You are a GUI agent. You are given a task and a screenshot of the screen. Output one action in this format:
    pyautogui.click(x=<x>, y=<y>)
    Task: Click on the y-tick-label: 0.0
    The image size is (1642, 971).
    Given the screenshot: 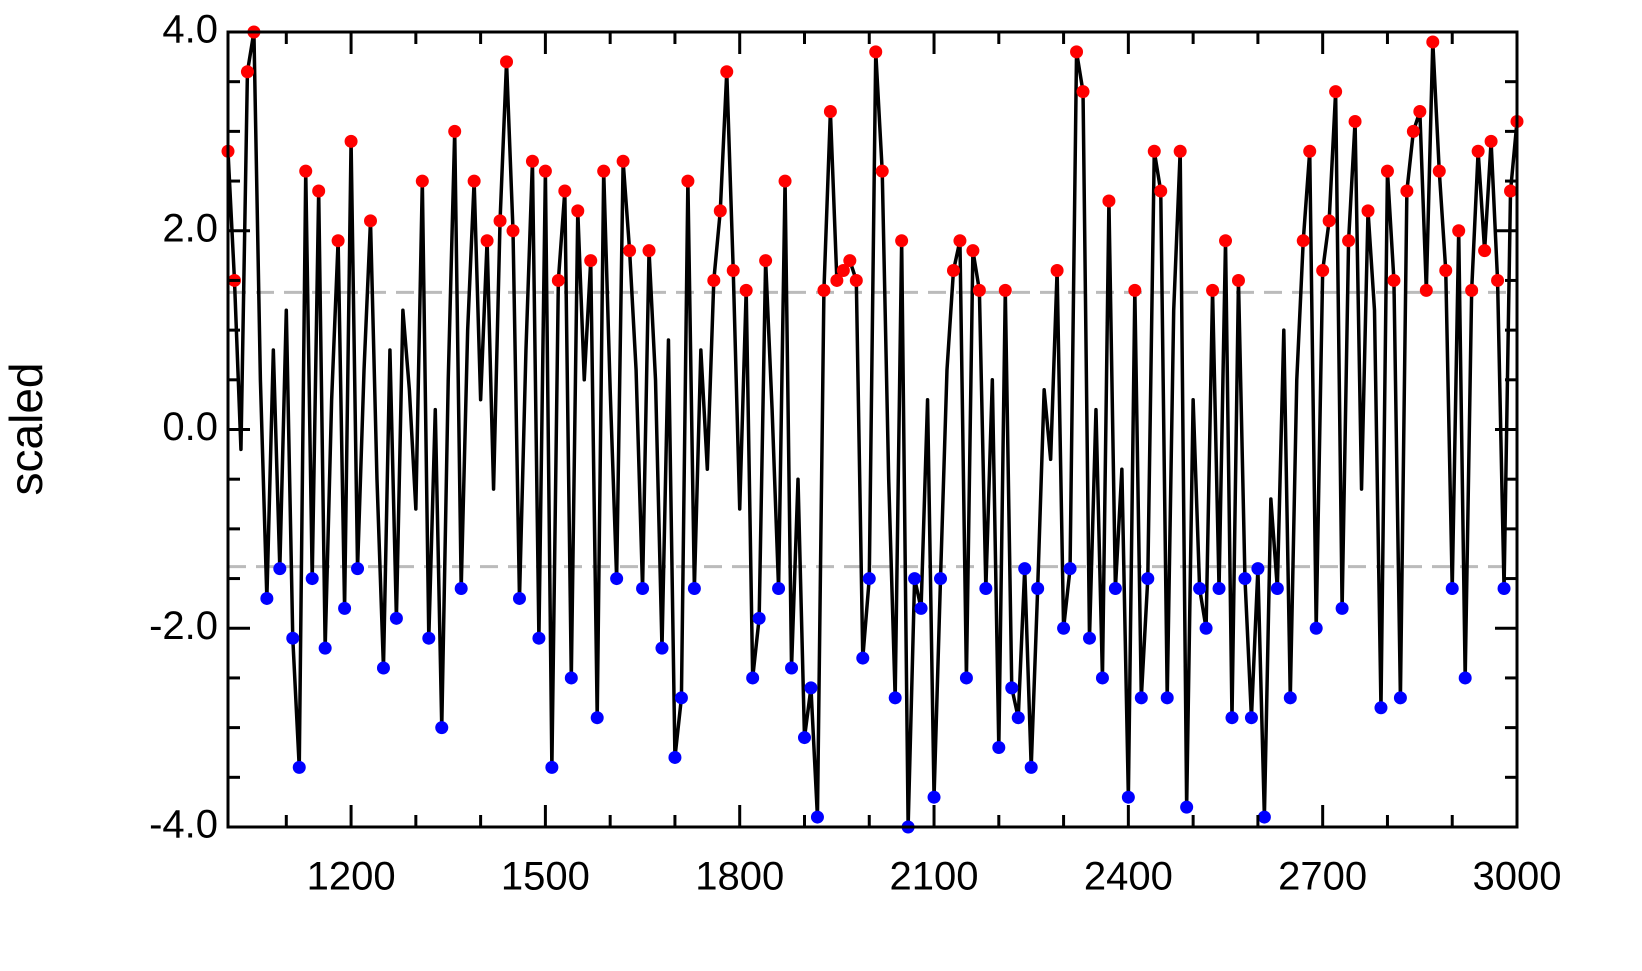 What is the action you would take?
    pyautogui.click(x=190, y=427)
    